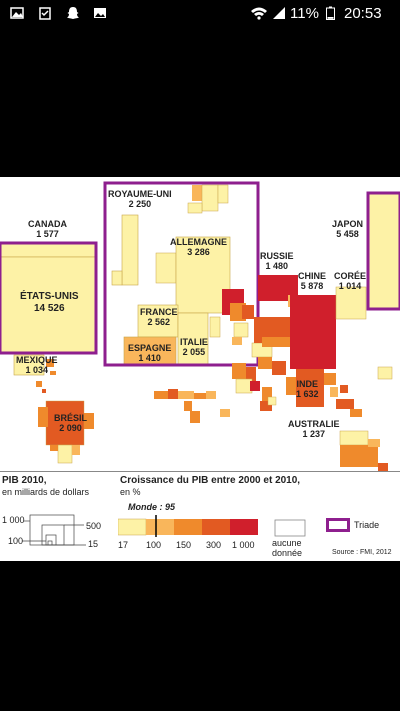  What do you see at coordinates (140, 199) in the screenshot?
I see `label-uk: ROYAUME-UNI 2 250` at bounding box center [140, 199].